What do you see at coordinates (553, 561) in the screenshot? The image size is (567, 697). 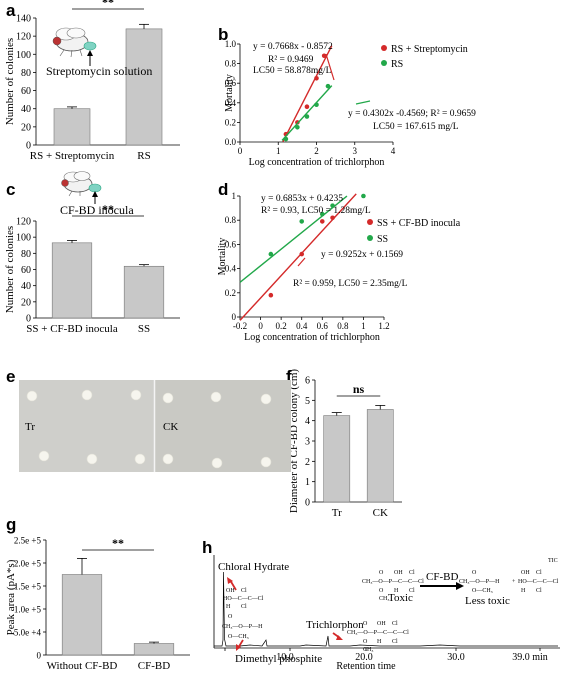 I see `chrom-tic-label: TIC` at bounding box center [553, 561].